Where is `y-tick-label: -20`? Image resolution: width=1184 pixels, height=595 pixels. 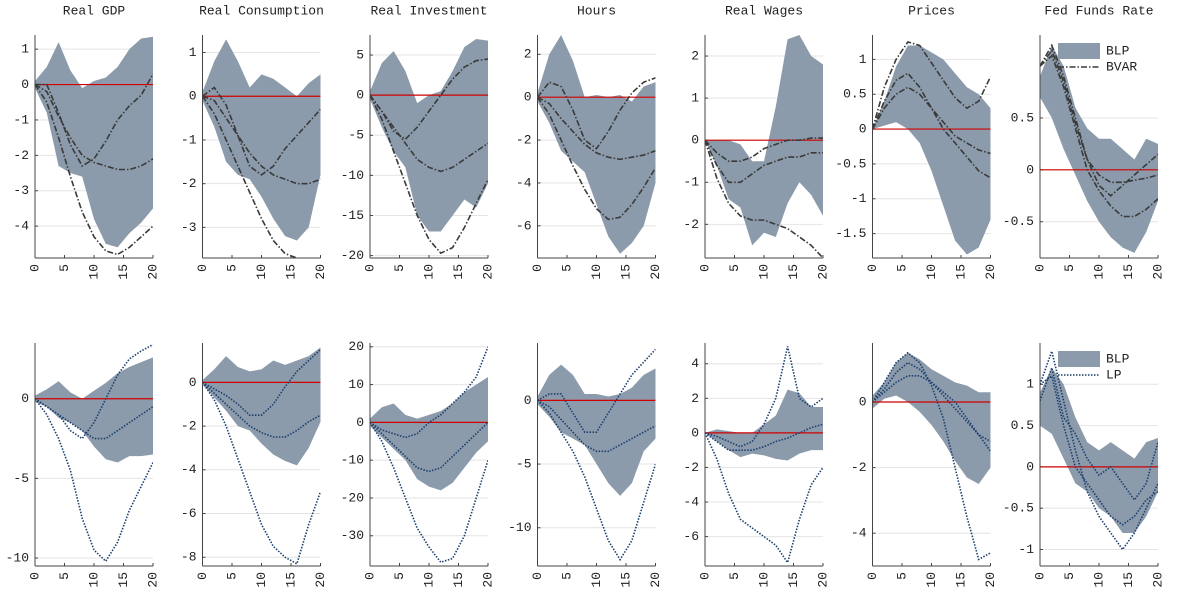
y-tick-label: -20 is located at coordinates (352, 255).